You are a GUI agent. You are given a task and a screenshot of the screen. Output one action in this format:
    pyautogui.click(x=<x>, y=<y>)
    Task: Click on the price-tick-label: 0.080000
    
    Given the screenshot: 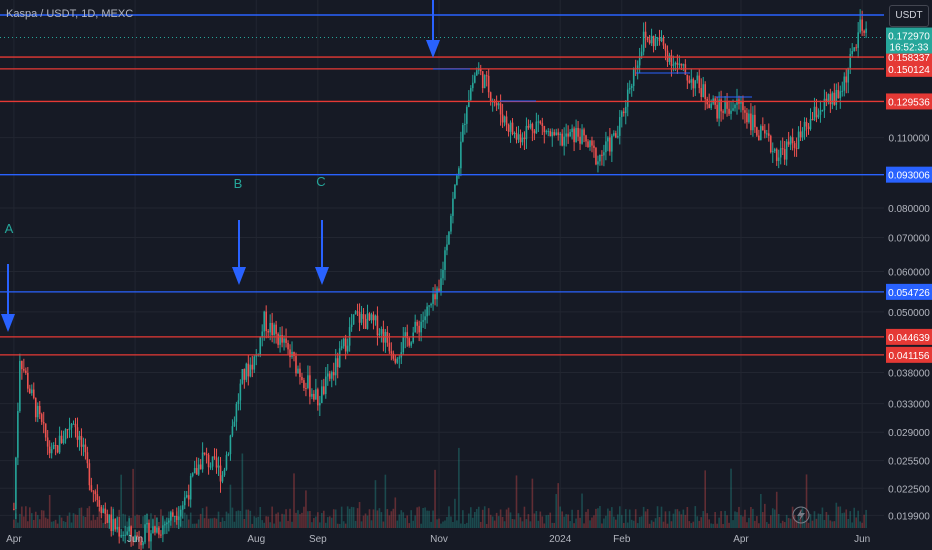 What is the action you would take?
    pyautogui.click(x=909, y=209)
    